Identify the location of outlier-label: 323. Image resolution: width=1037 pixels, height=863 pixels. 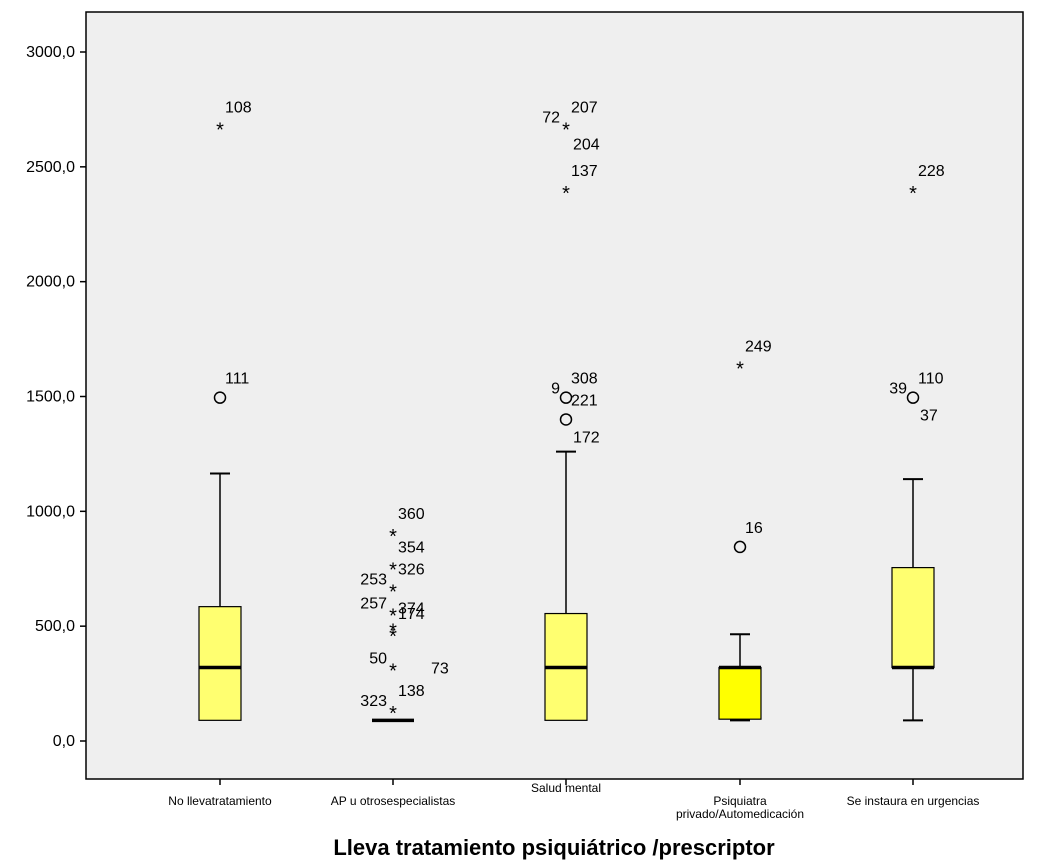
(373, 701).